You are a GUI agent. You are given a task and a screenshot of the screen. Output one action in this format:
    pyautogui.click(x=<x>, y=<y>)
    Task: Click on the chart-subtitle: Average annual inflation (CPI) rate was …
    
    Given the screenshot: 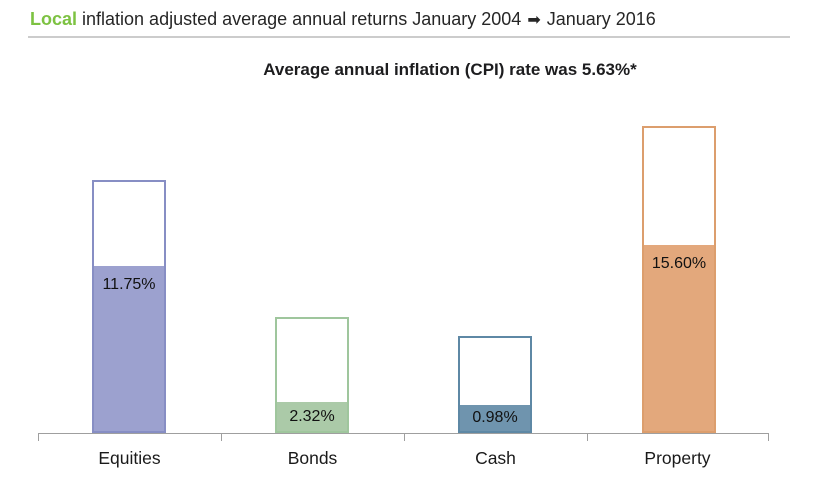 What is the action you would take?
    pyautogui.click(x=450, y=69)
    